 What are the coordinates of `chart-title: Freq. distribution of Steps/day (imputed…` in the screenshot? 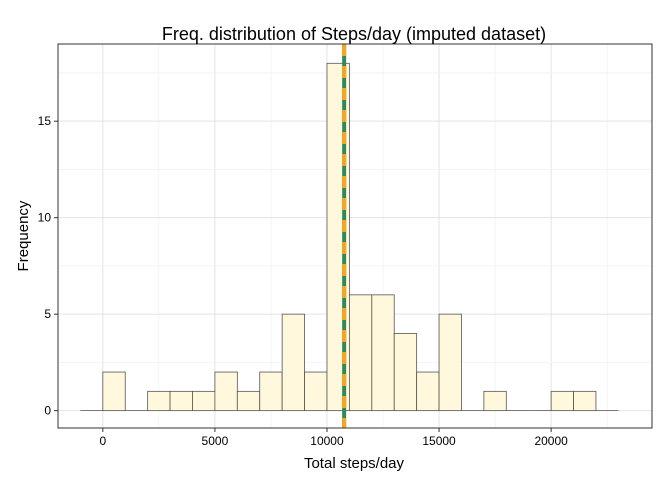 It's located at (354, 34).